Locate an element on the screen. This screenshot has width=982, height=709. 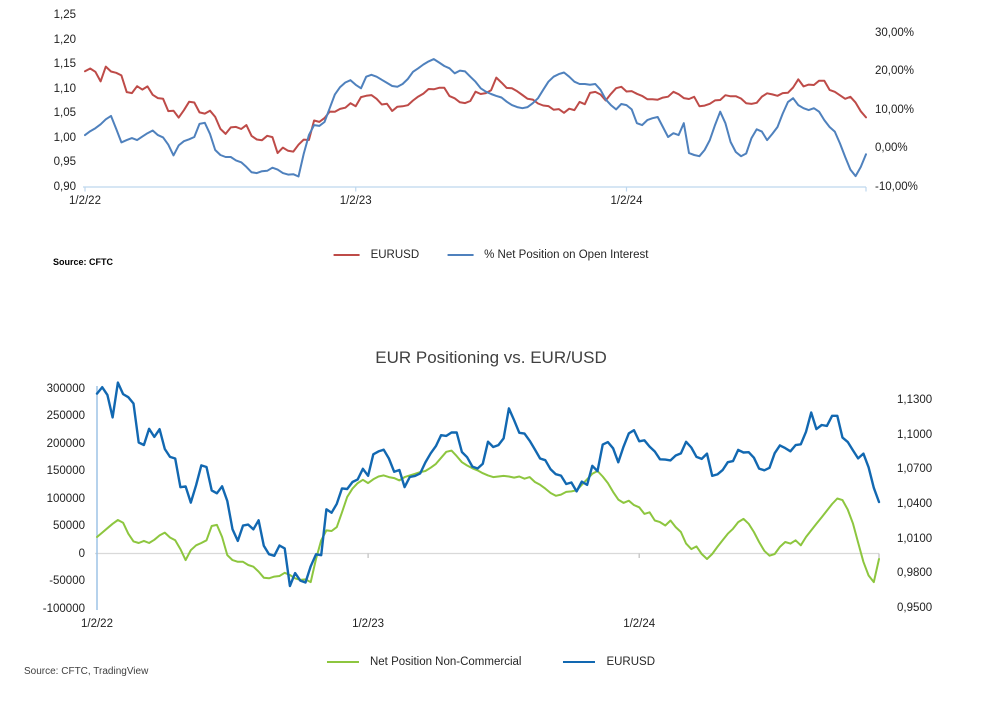
top-left-axis-tick: 0,90 is located at coordinates (64, 187).